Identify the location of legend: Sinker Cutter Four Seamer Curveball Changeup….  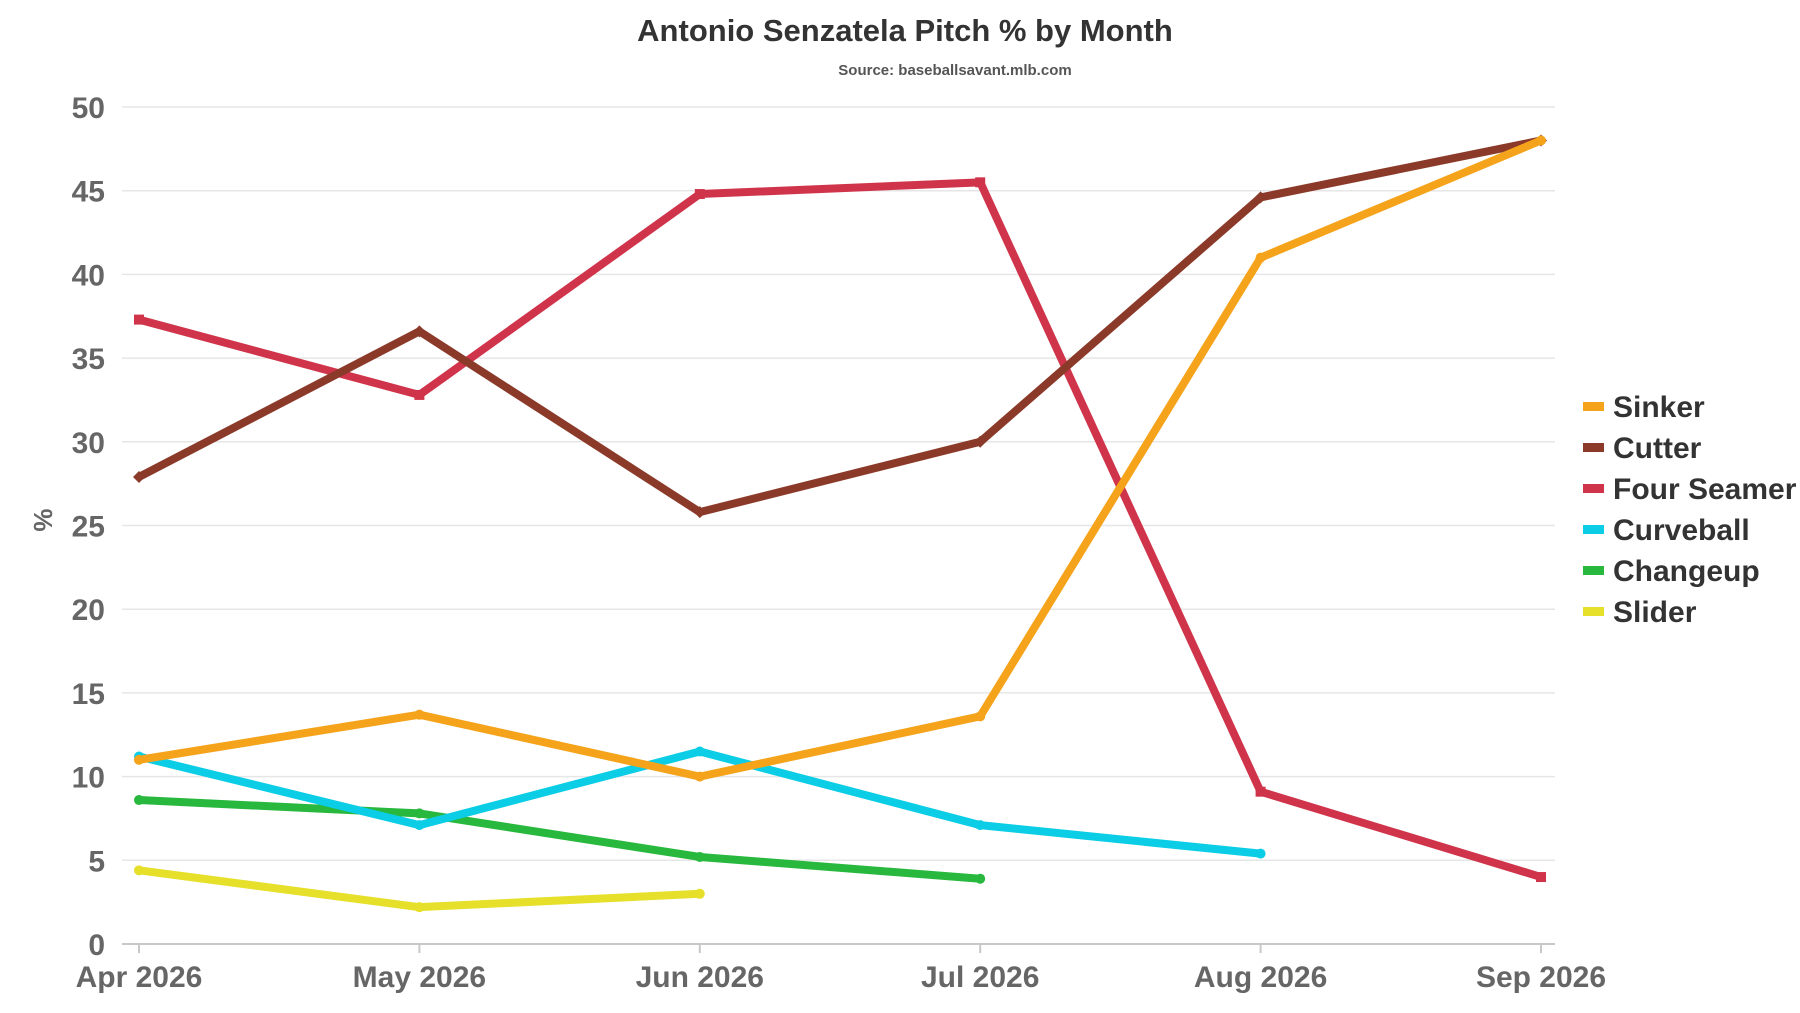
(1690, 510).